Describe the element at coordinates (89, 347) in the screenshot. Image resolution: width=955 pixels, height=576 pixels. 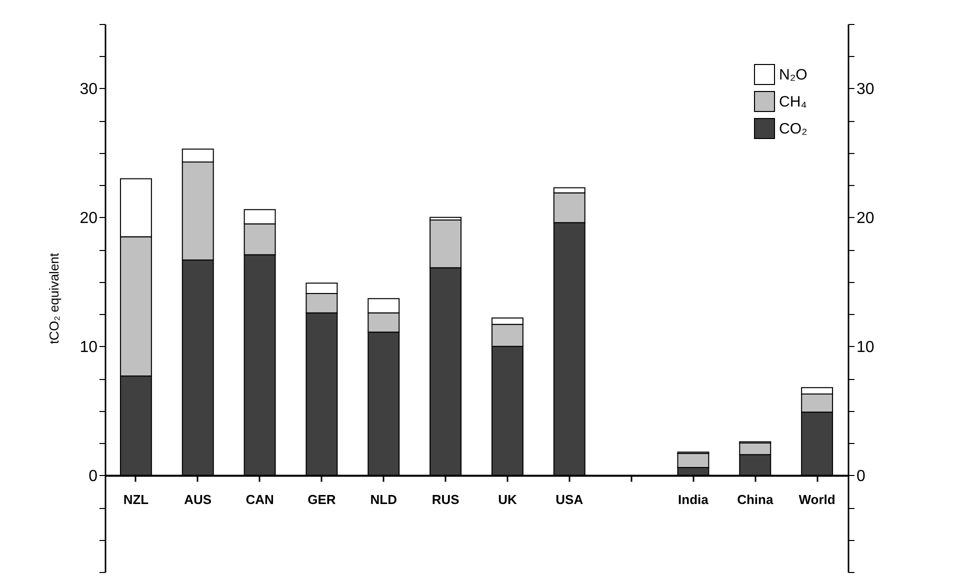
I see `y-tick-label: 10` at that location.